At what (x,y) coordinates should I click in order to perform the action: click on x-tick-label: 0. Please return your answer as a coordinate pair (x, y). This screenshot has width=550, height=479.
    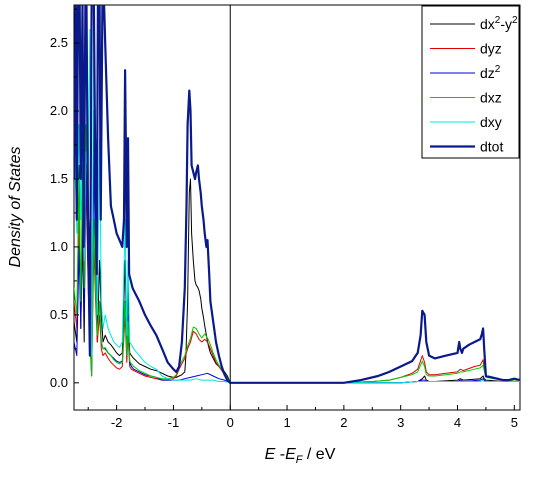
    Looking at the image, I should click on (230, 422).